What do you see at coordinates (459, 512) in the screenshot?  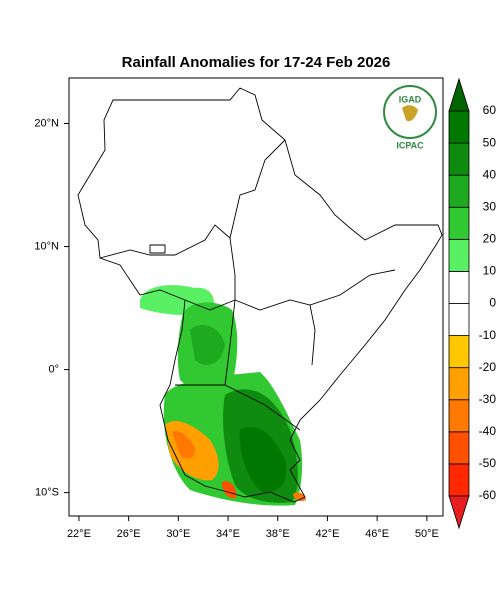 I see `colorbar-under` at bounding box center [459, 512].